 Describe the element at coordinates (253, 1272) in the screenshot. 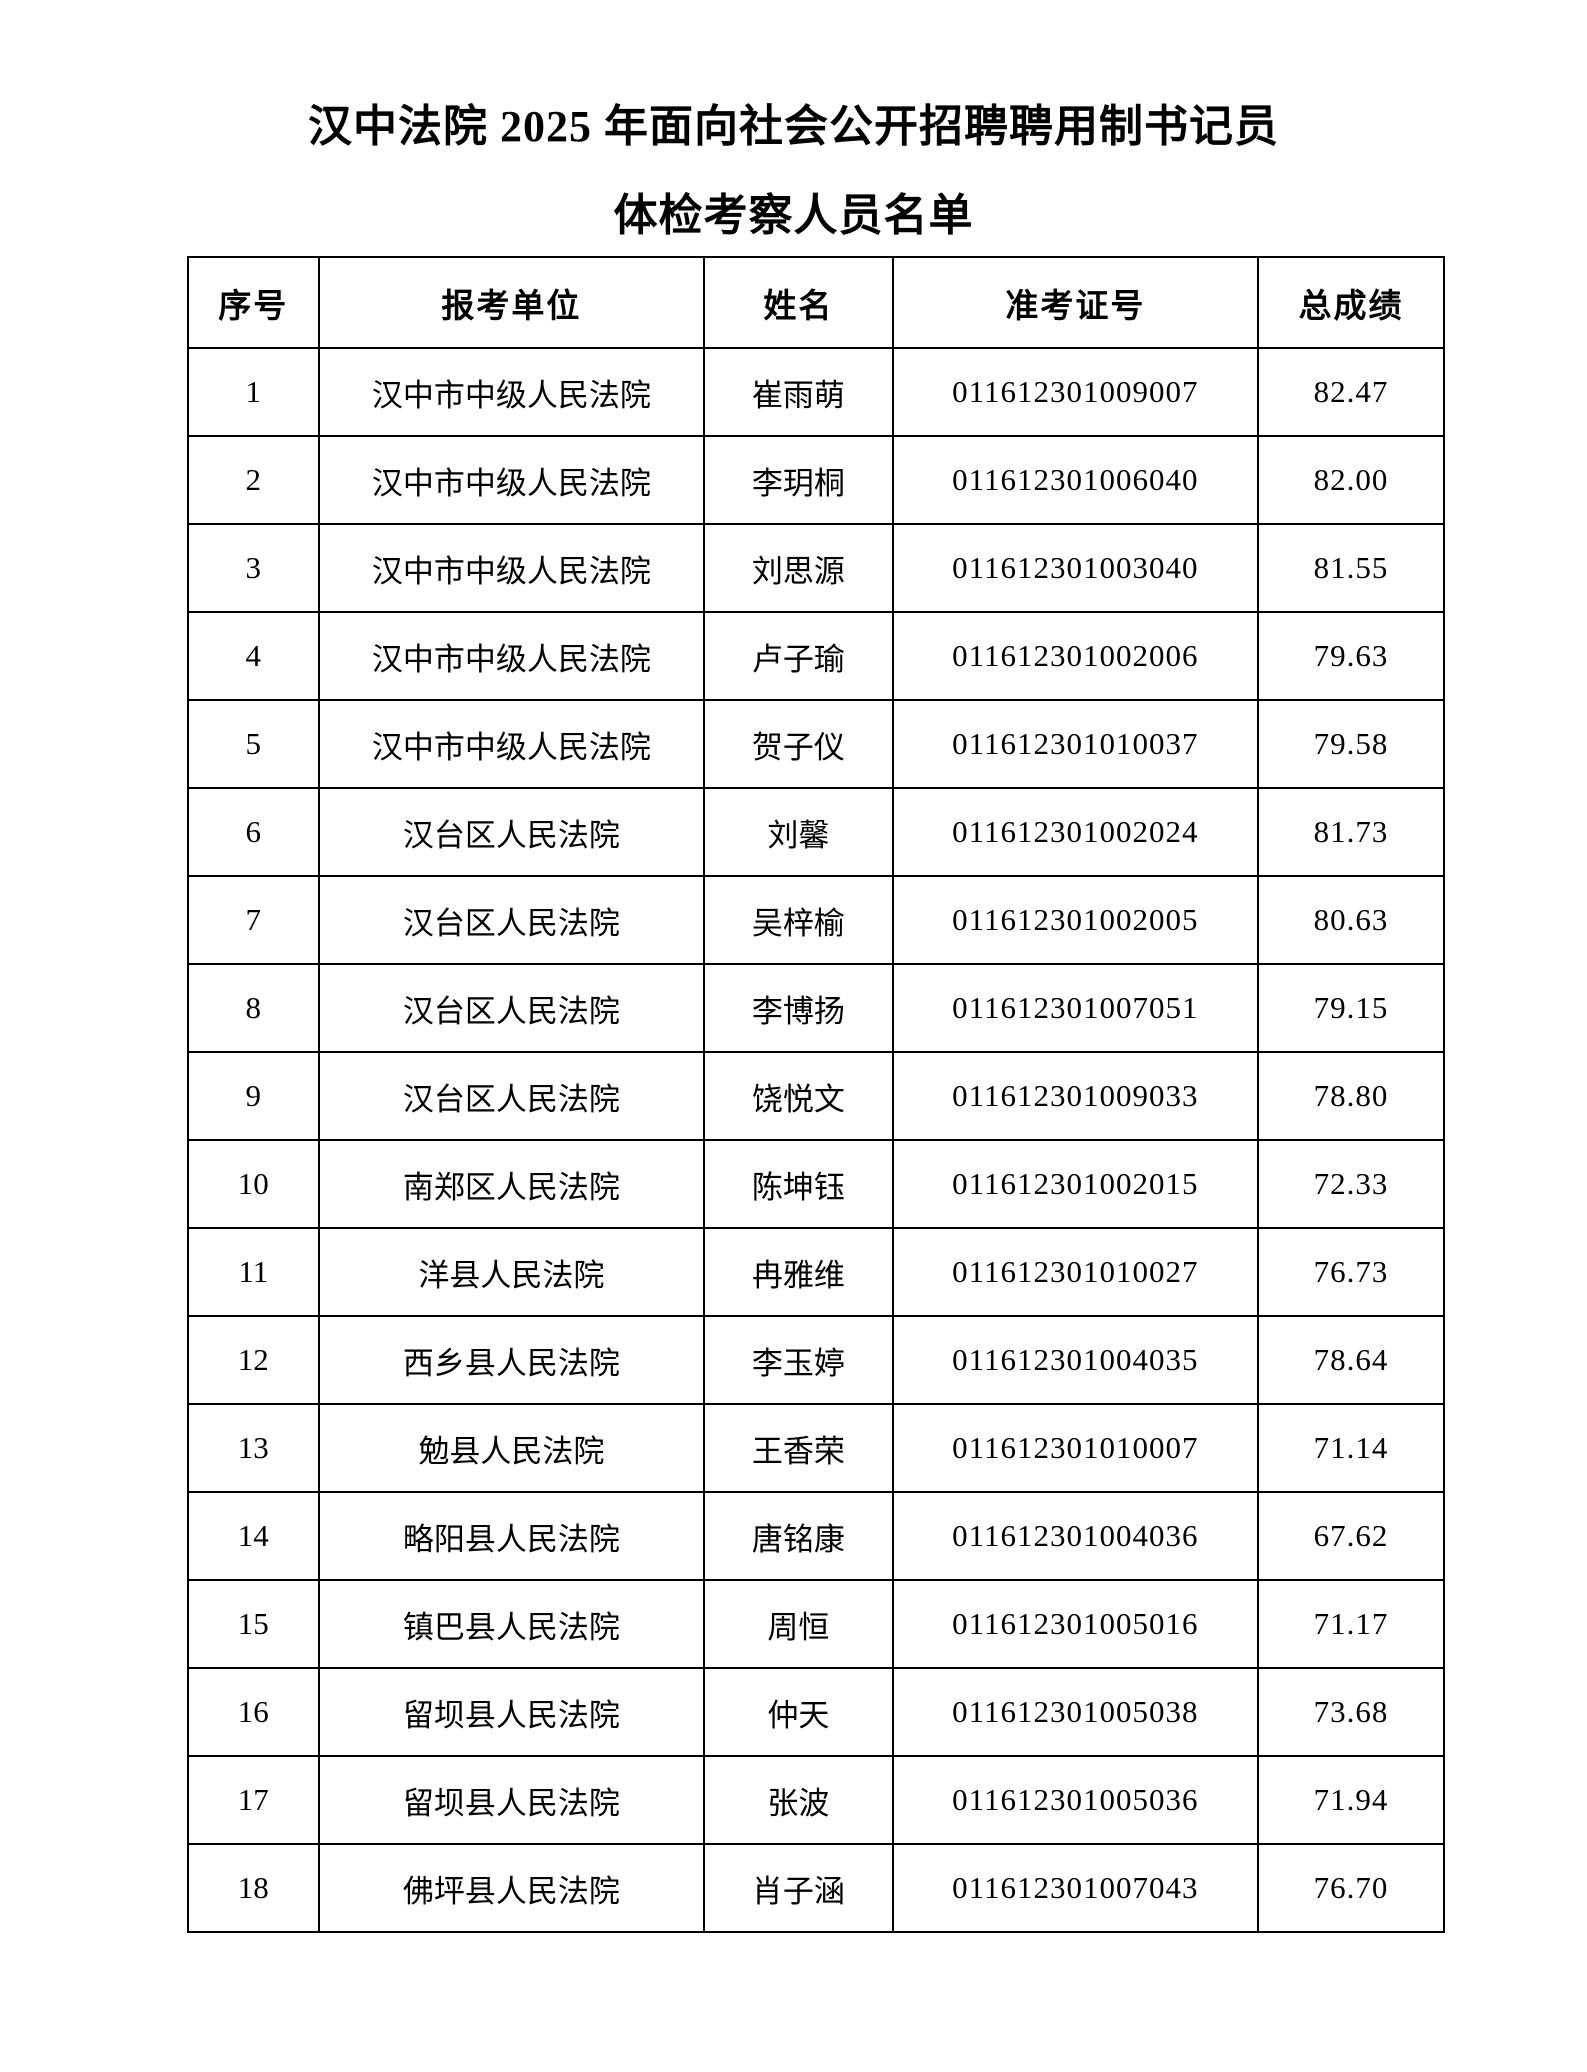

I see `cell-no: 11` at that location.